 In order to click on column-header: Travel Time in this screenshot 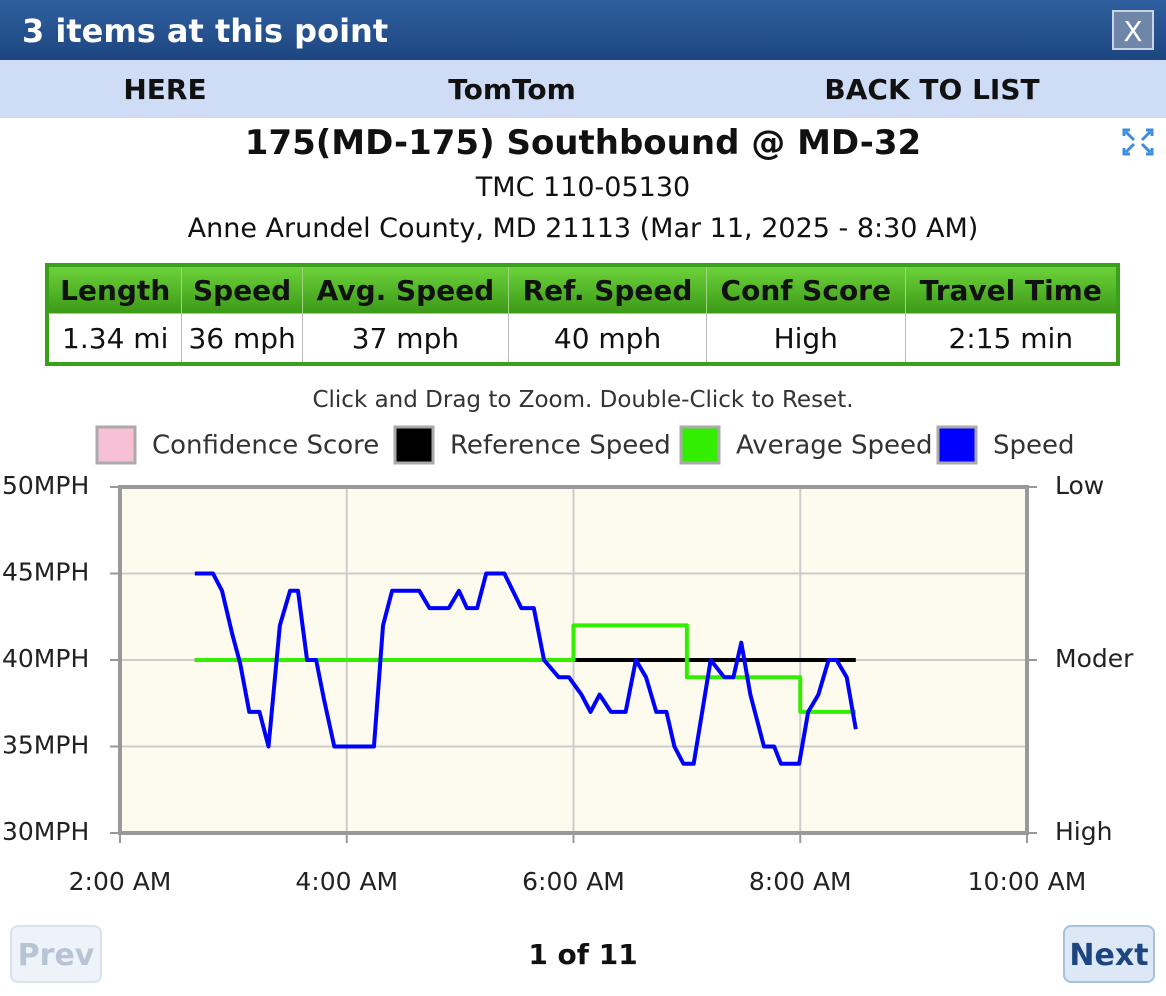, I will do `click(1011, 289)`.